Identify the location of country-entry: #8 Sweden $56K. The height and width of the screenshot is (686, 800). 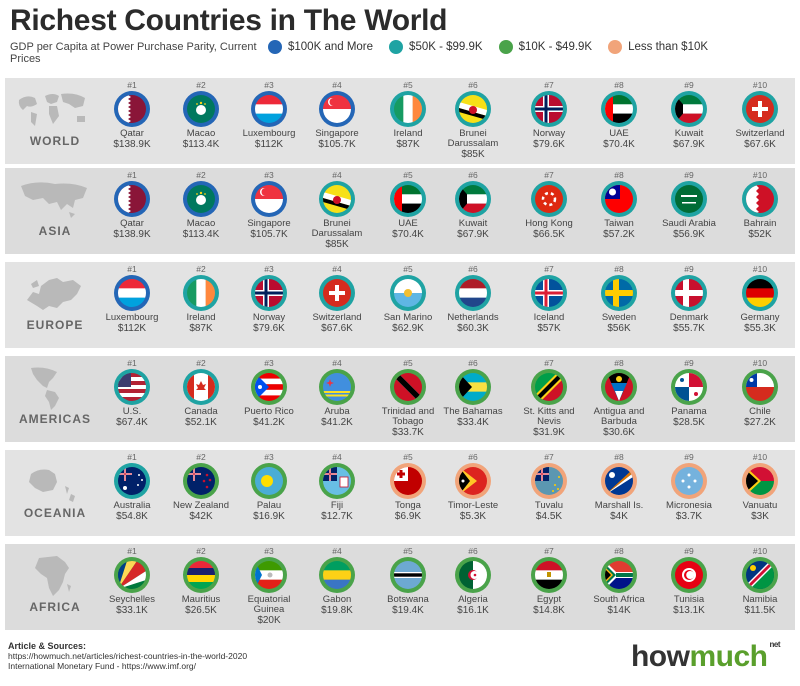
(619, 299).